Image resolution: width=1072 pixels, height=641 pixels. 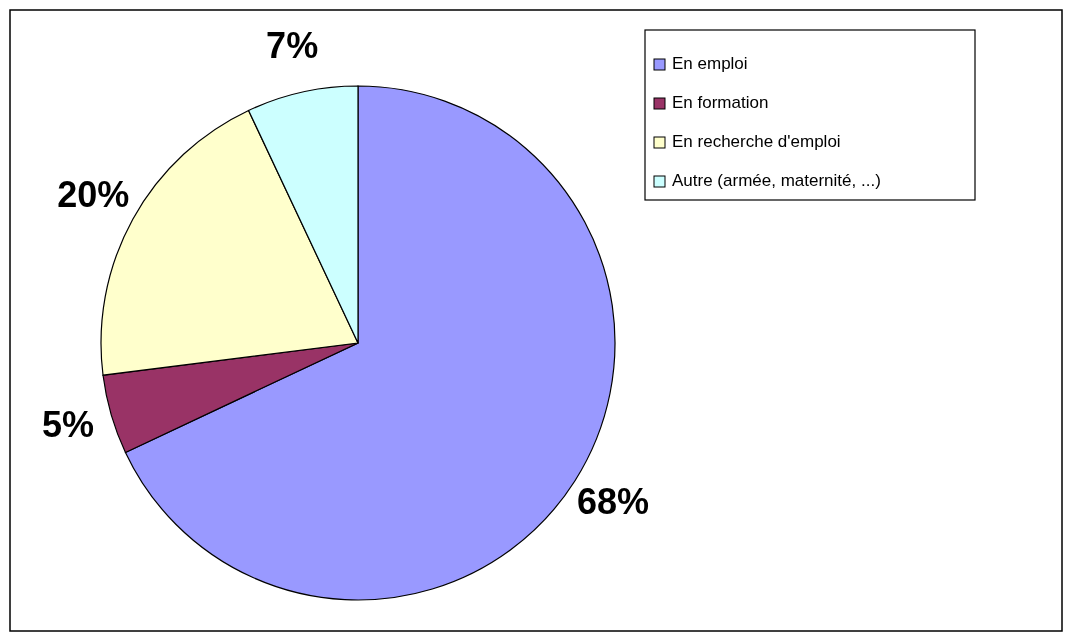 What do you see at coordinates (720, 103) in the screenshot?
I see `legend-label: En formation` at bounding box center [720, 103].